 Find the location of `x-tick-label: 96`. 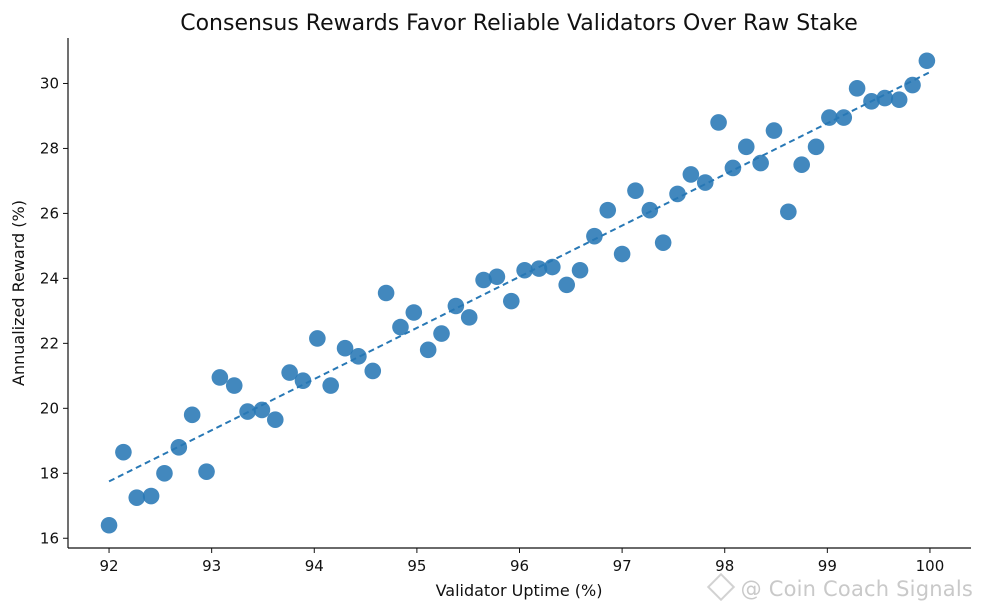

x-tick-label: 96 is located at coordinates (519, 566).